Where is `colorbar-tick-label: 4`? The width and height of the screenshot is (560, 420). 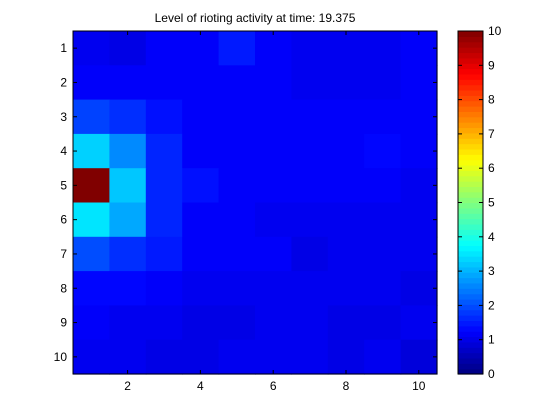 colorbar-tick-label: 4 is located at coordinates (491, 237).